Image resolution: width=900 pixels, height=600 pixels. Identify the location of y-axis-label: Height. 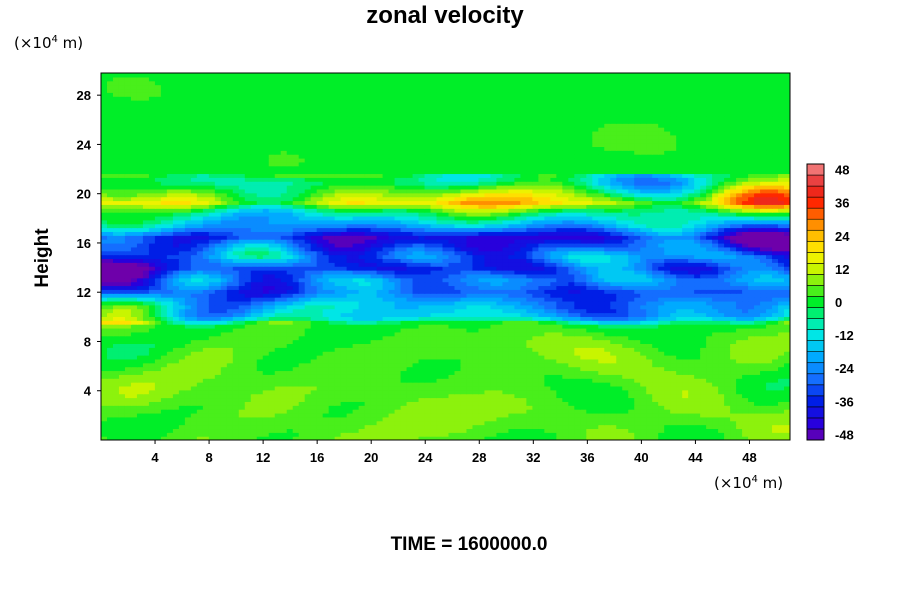
(42, 258).